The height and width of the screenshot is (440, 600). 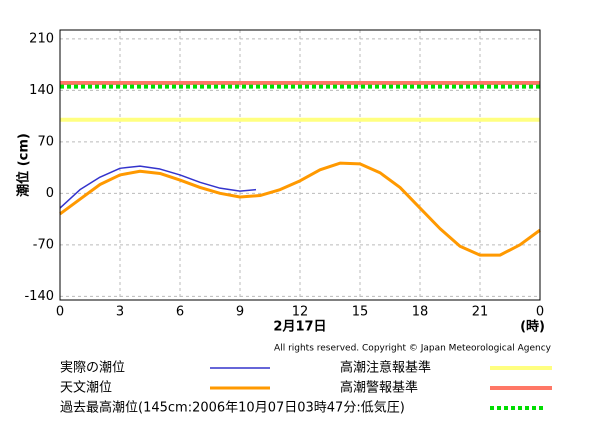 What do you see at coordinates (92, 368) in the screenshot?
I see `legend-label: 実際の潮位` at bounding box center [92, 368].